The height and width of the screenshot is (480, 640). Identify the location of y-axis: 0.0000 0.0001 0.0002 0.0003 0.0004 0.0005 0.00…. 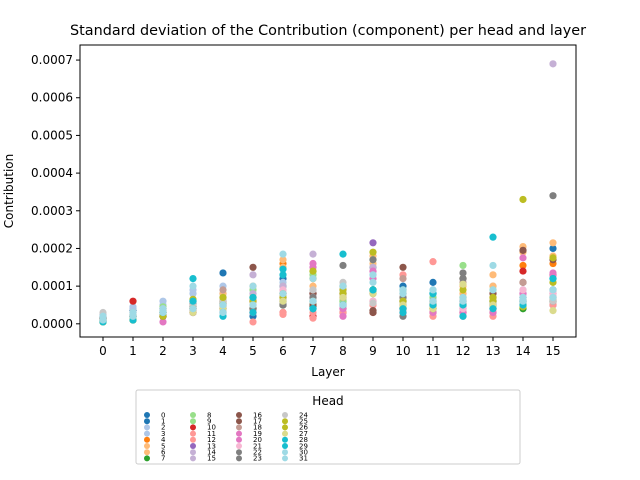
(55, 192).